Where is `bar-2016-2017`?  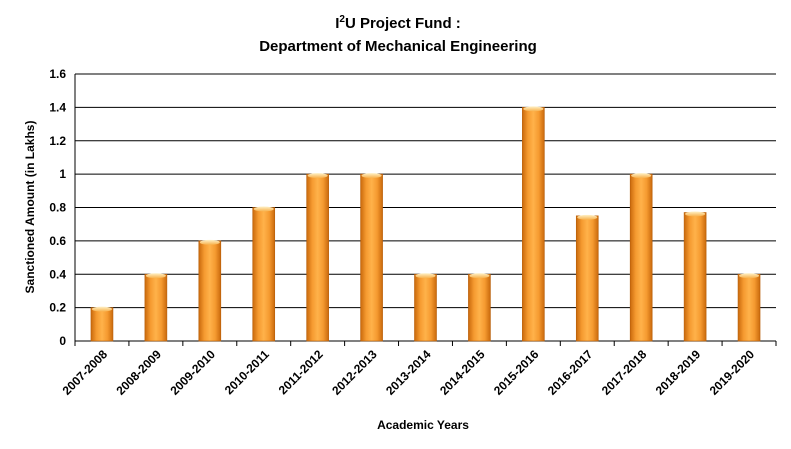 bar-2016-2017 is located at coordinates (587, 278).